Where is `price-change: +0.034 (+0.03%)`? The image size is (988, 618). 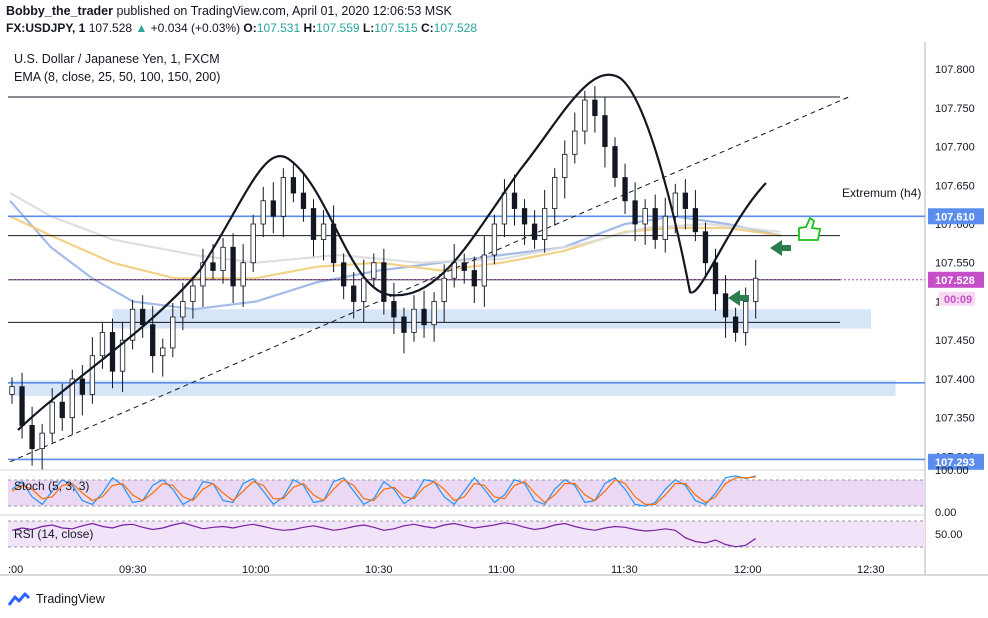 price-change: +0.034 (+0.03%) is located at coordinates (195, 28).